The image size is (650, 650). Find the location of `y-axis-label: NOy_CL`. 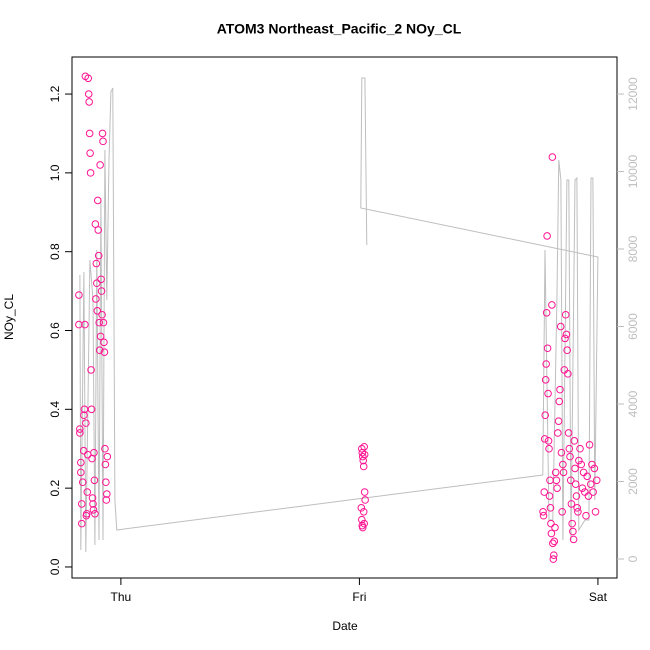

y-axis-label: NOy_CL is located at coordinates (9, 317).